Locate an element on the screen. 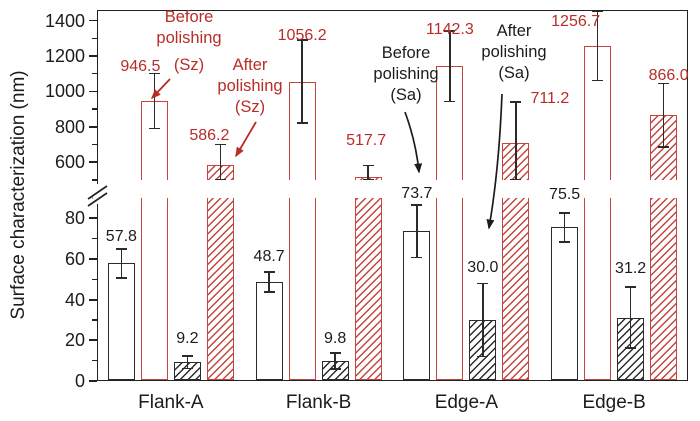 Image resolution: width=700 pixels, height=421 pixels. bar-value-label: 9.8 is located at coordinates (335, 338).